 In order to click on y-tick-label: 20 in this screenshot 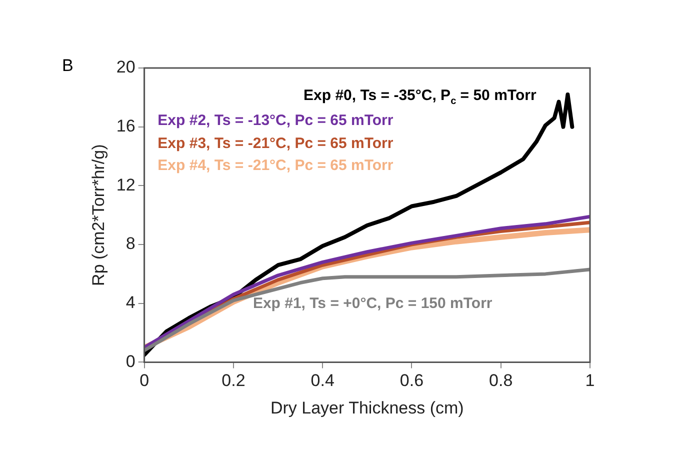, I will do `click(126, 67)`.